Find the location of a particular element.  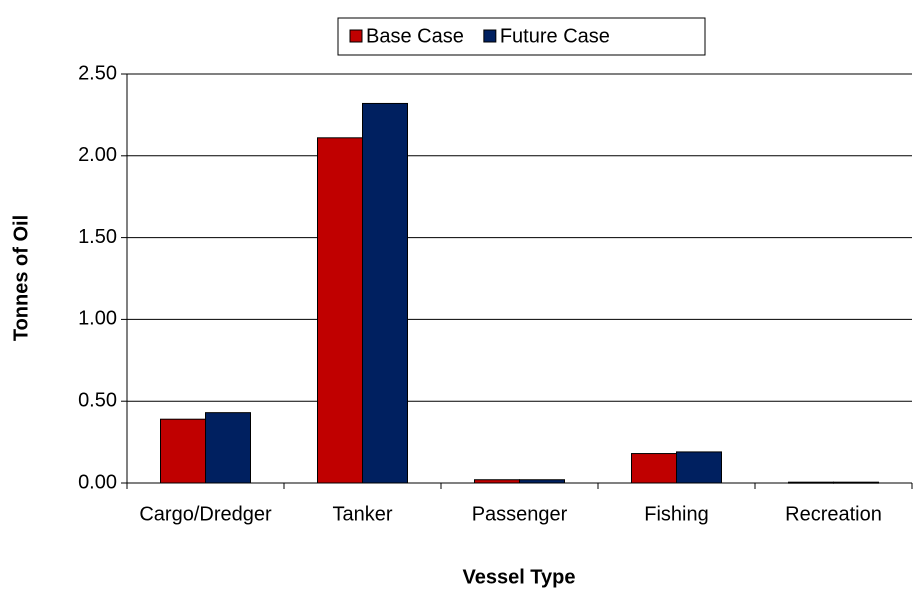

y-tick-label: 0.50 is located at coordinates (97, 400).